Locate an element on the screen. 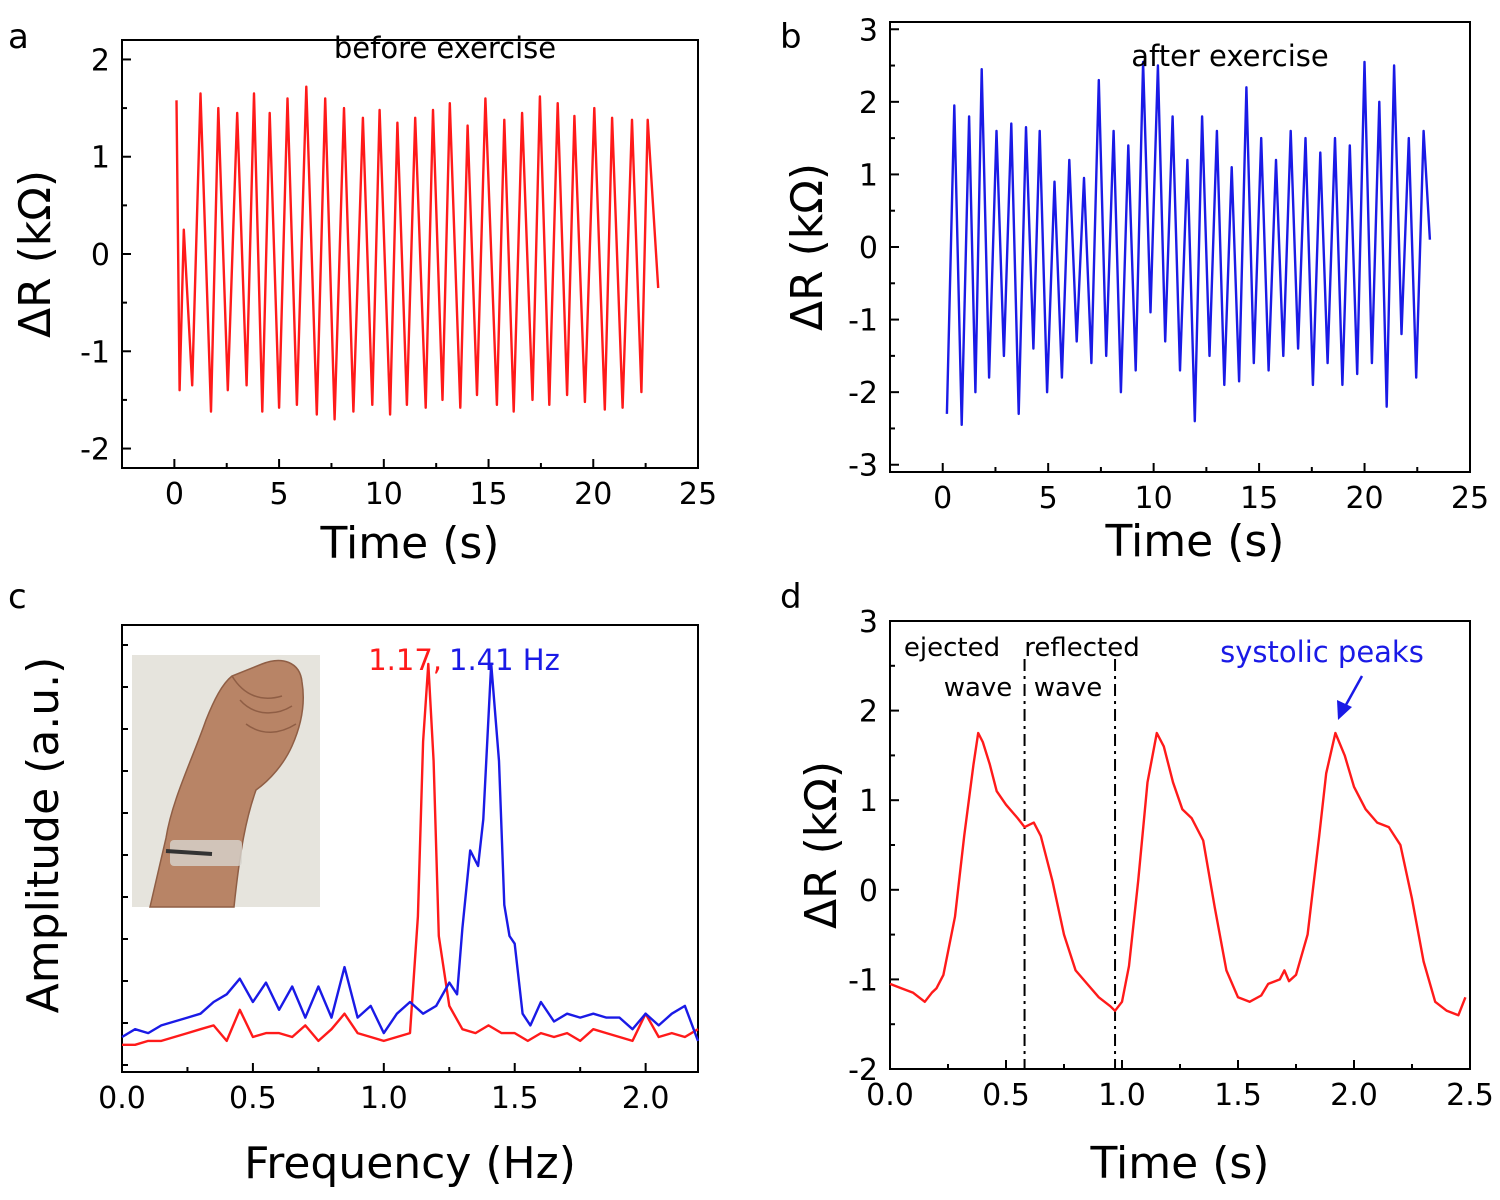 The width and height of the screenshot is (1500, 1200). panel-letter-b: b is located at coordinates (791, 37).